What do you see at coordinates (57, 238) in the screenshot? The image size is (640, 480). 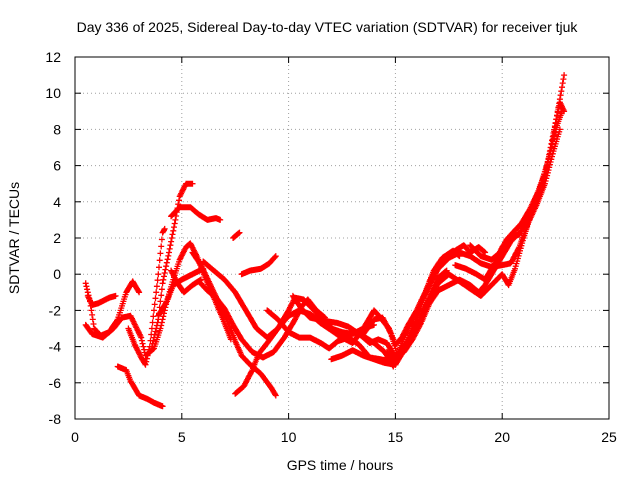 I see `y-tick-label: 2` at bounding box center [57, 238].